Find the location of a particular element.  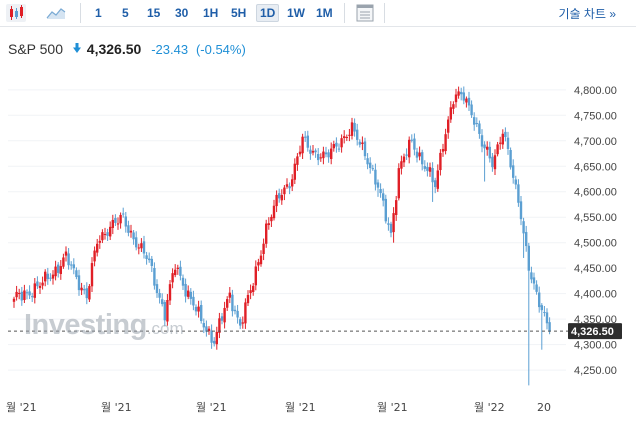

toolbar-separator is located at coordinates (80, 13).